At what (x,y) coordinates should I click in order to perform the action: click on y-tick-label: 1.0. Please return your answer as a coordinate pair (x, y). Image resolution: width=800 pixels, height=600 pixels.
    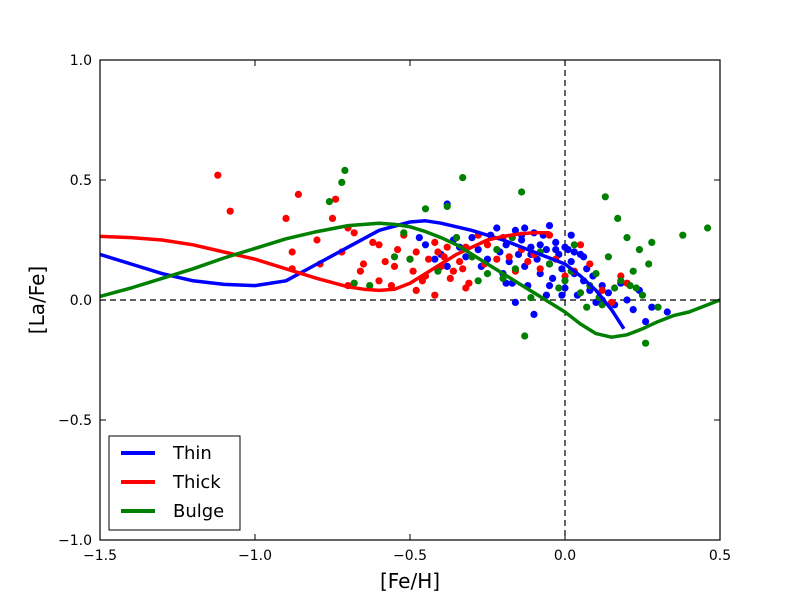
    Looking at the image, I should click on (81, 61).